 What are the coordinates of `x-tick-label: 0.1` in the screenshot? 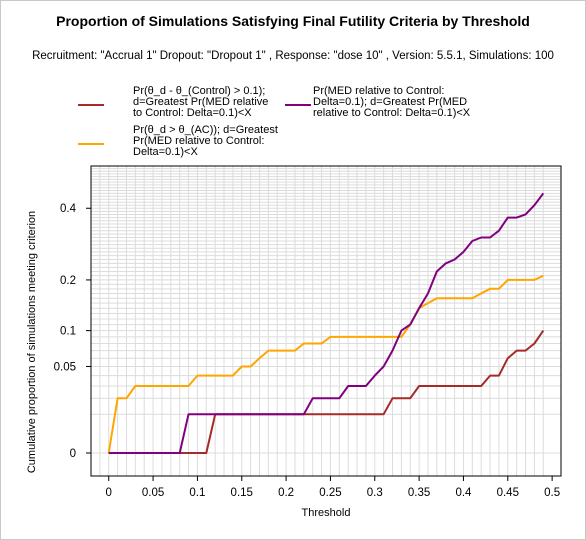 It's located at (197, 493).